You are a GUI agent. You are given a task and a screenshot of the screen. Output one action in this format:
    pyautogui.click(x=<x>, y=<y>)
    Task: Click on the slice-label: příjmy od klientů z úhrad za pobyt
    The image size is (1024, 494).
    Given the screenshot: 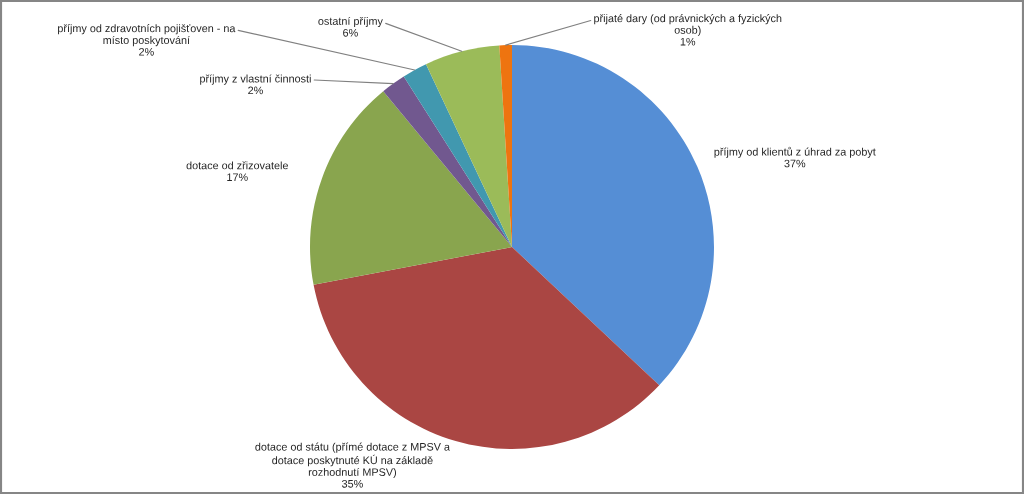 What is the action you would take?
    pyautogui.click(x=795, y=152)
    